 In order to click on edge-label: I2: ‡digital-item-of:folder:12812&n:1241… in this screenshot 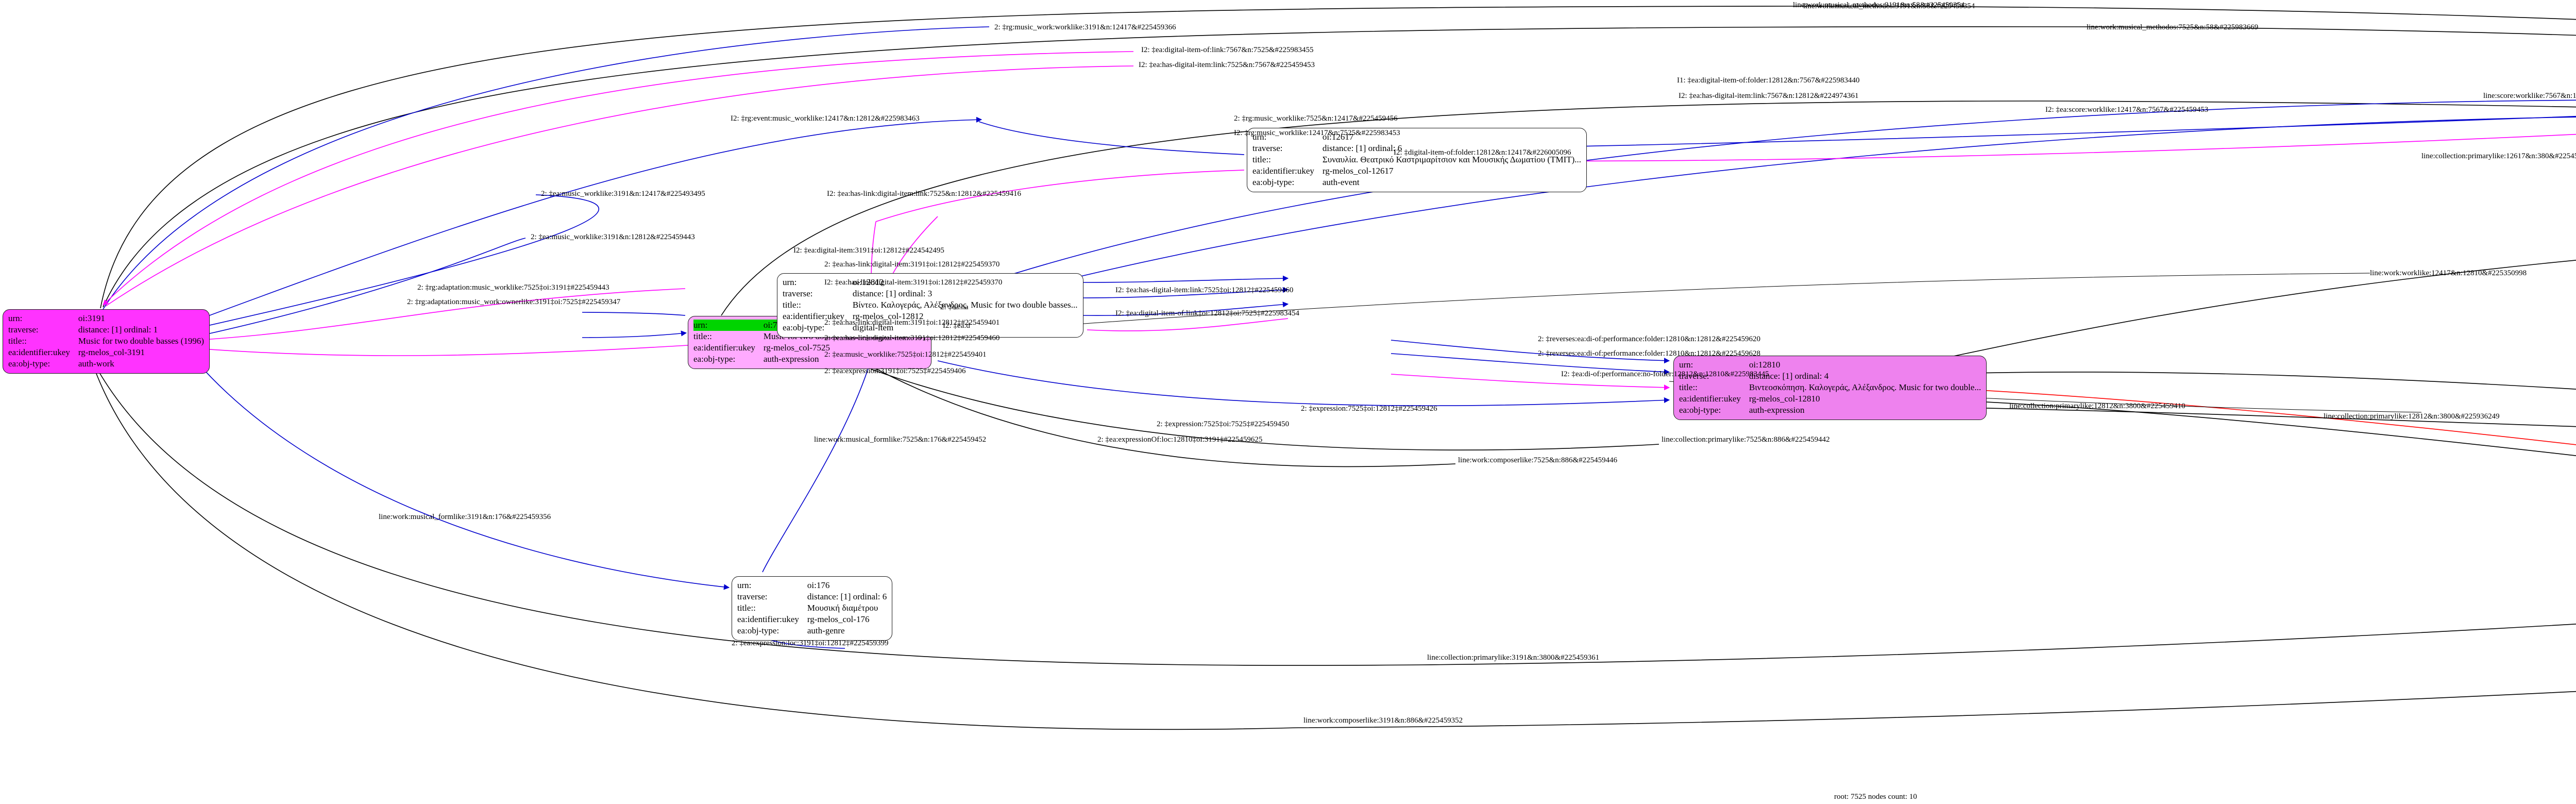, I will do `click(1482, 152)`.